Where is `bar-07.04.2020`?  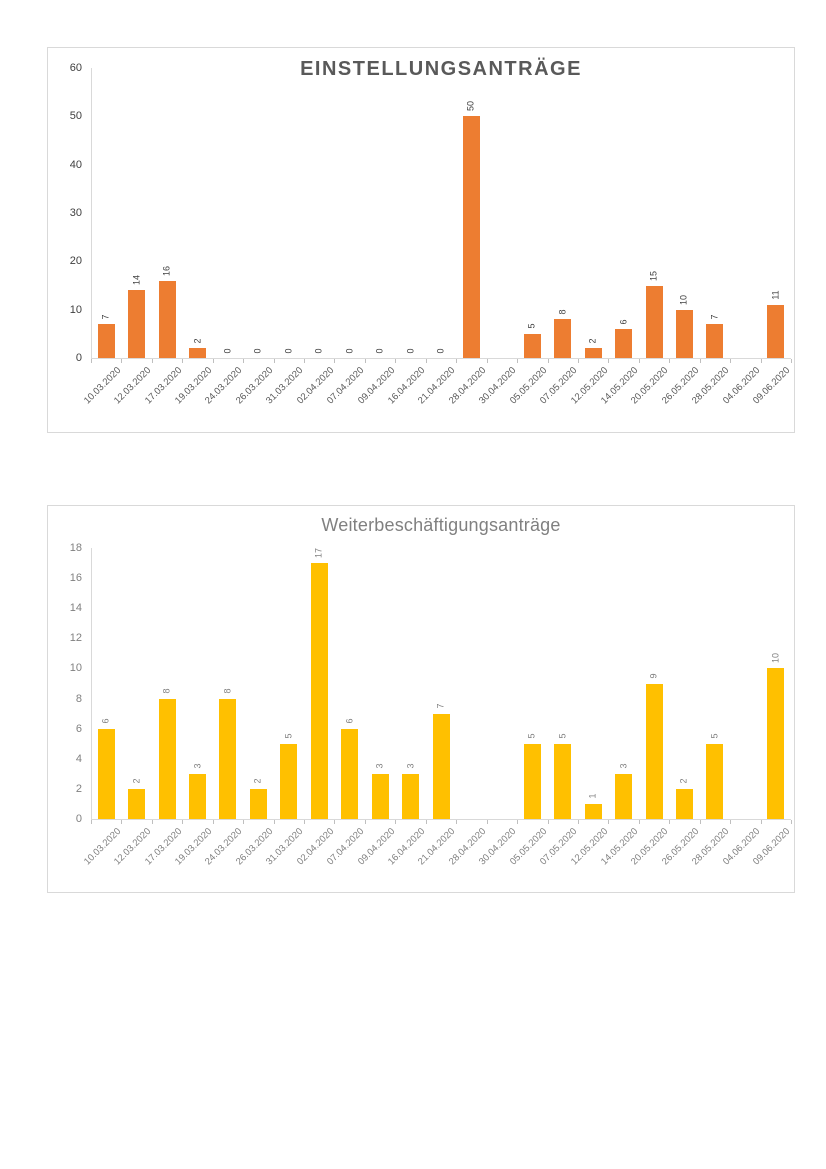 bar-07.04.2020 is located at coordinates (350, 773).